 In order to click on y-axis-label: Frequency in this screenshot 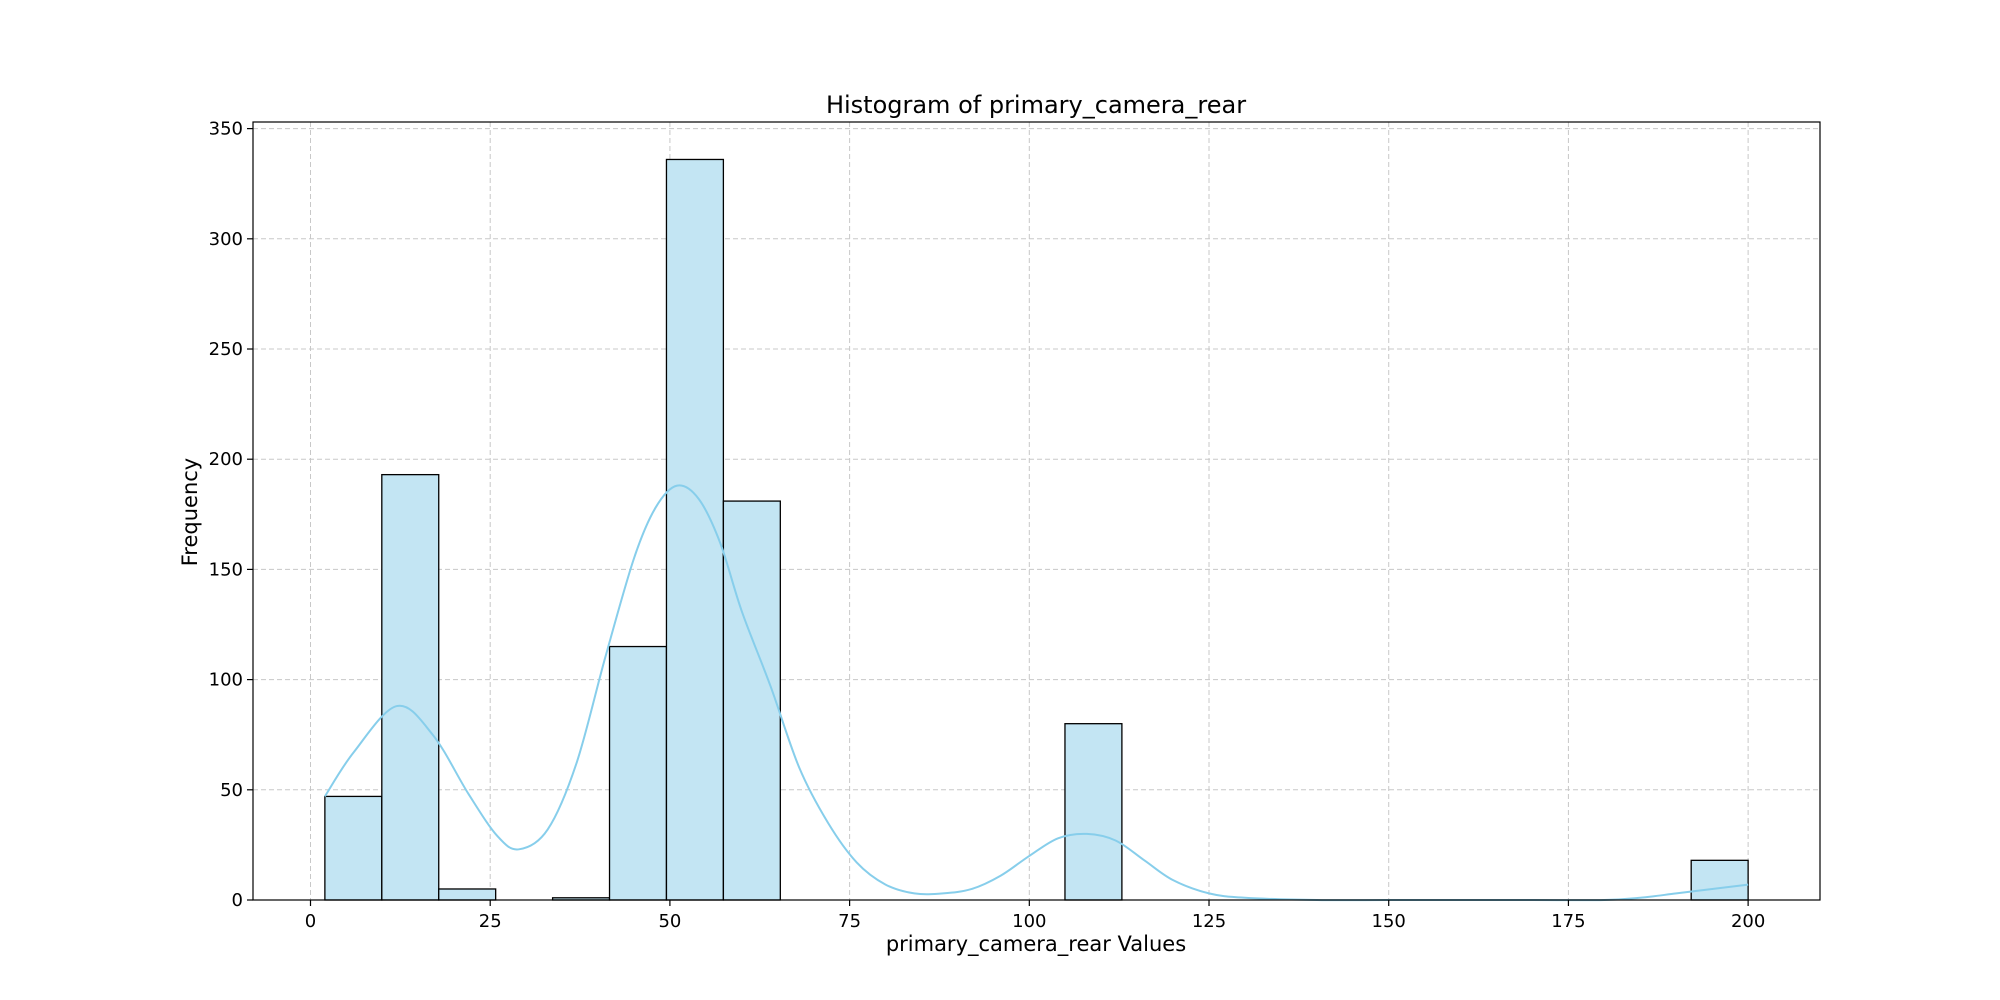, I will do `click(190, 512)`.